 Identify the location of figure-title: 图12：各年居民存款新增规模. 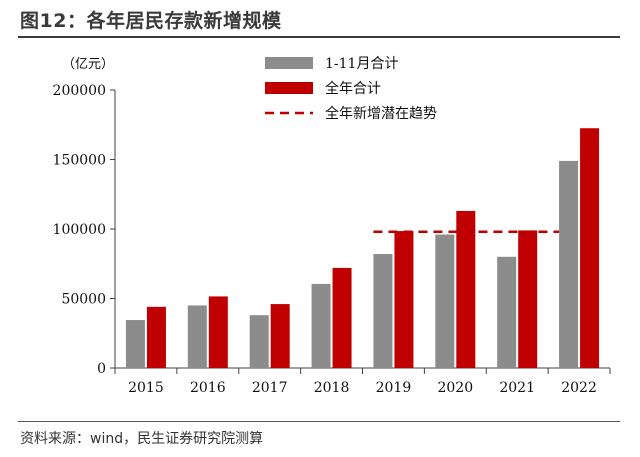
(151, 21).